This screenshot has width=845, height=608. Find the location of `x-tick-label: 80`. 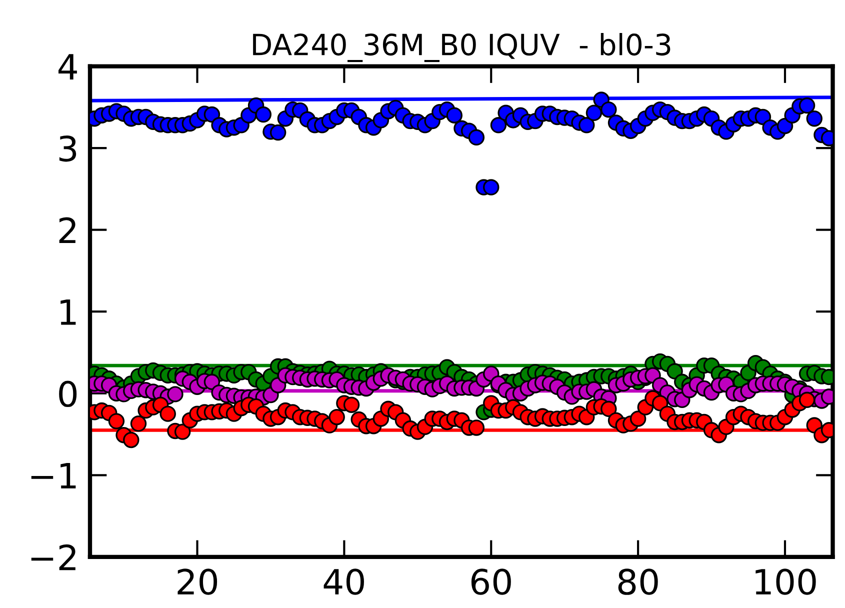

x-tick-label: 80 is located at coordinates (638, 581).